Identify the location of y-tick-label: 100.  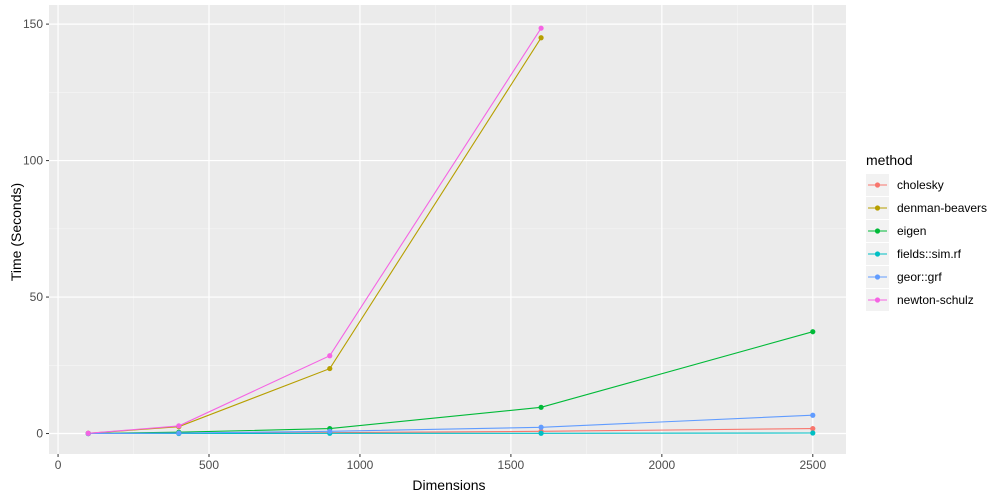
(33, 161).